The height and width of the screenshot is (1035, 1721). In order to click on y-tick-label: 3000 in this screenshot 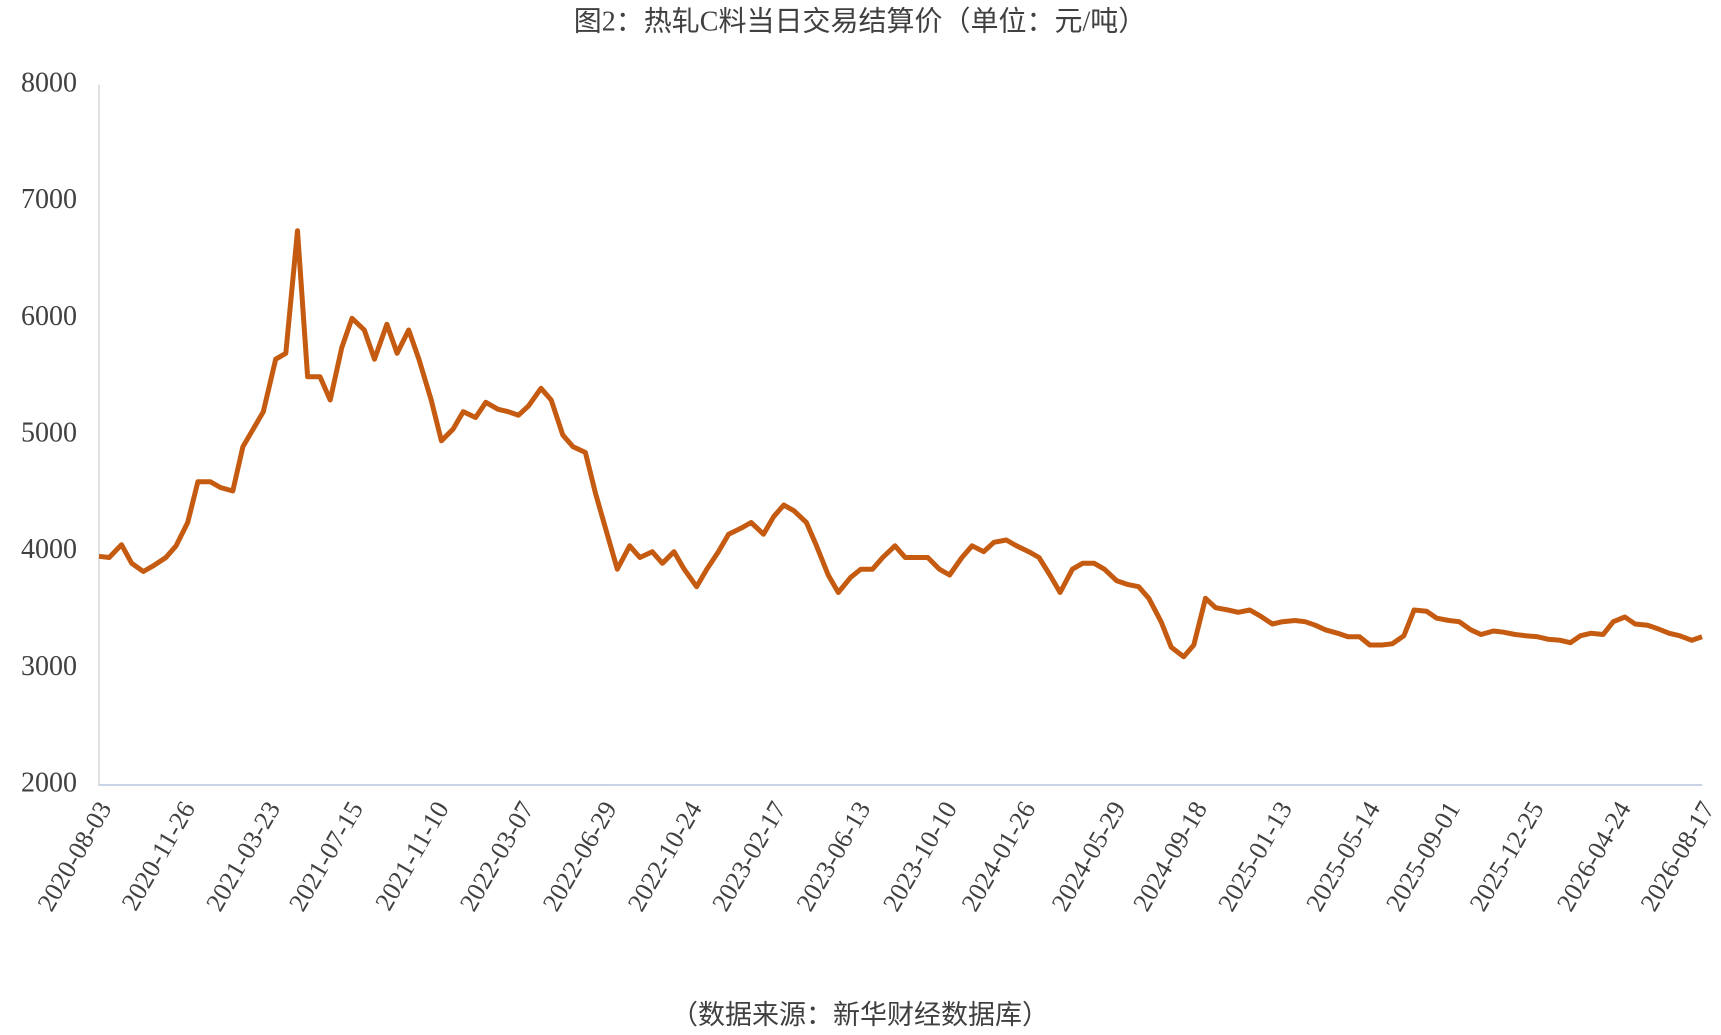, I will do `click(49, 666)`.